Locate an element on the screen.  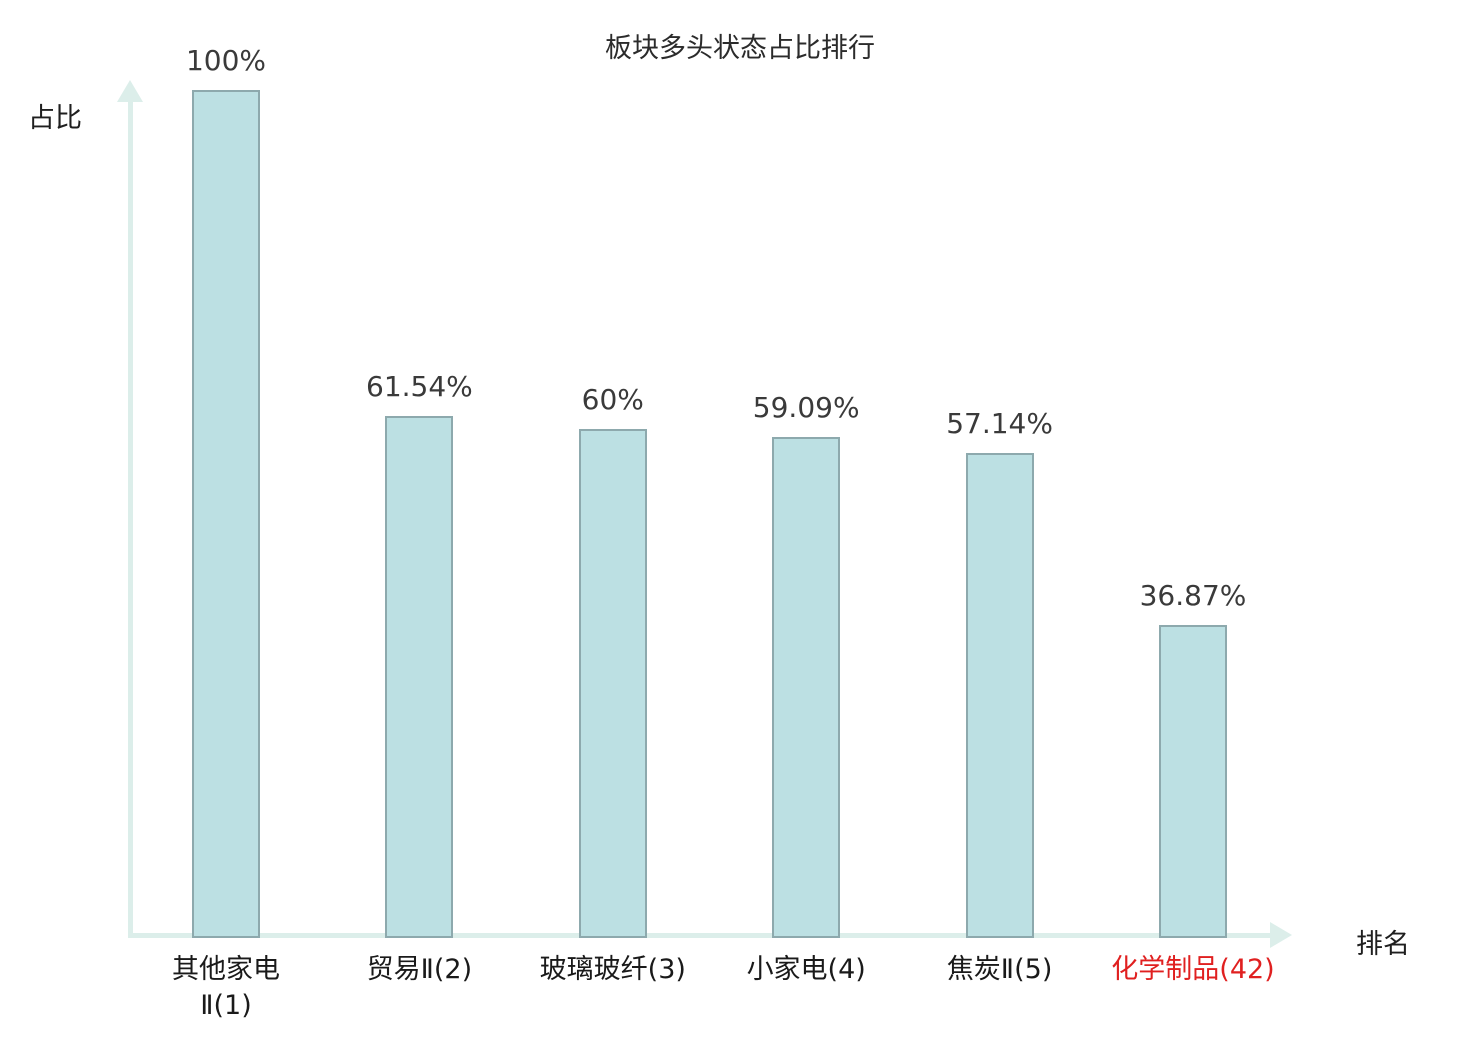
bar-value-label: 36.87% is located at coordinates (1193, 596).